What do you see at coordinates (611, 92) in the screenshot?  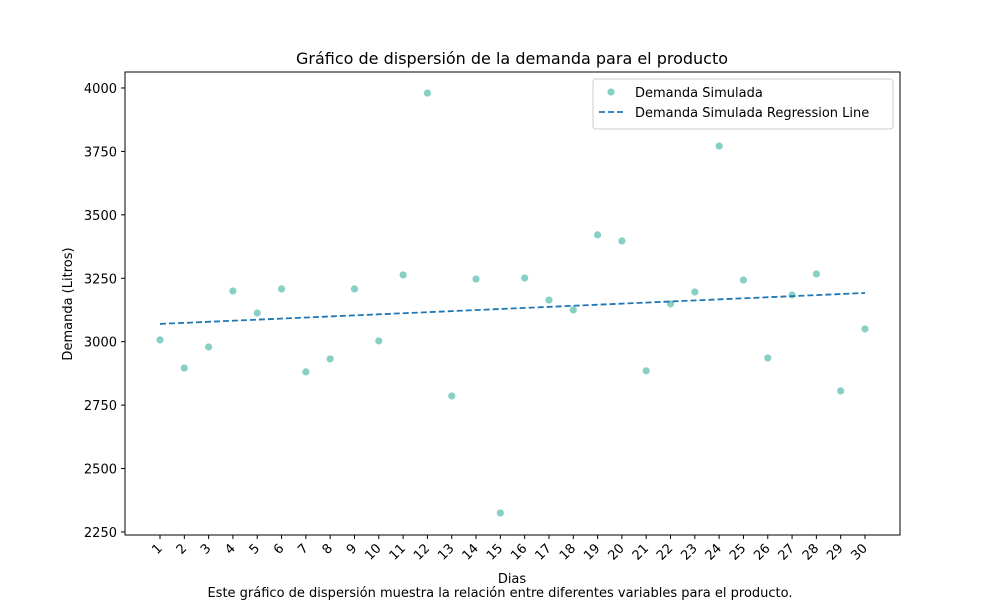 I see `legend-marker` at bounding box center [611, 92].